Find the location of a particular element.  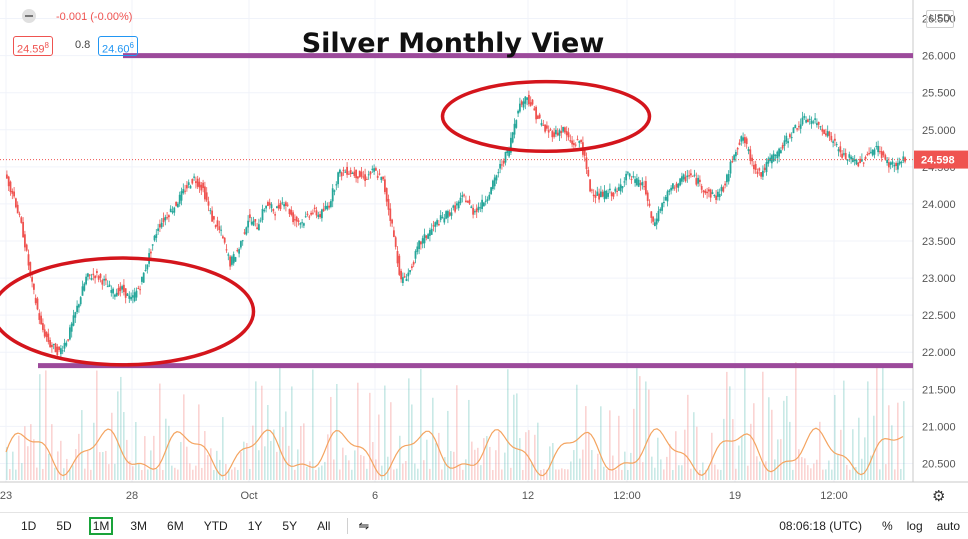

timeframe-3m: 3M is located at coordinates (139, 526).